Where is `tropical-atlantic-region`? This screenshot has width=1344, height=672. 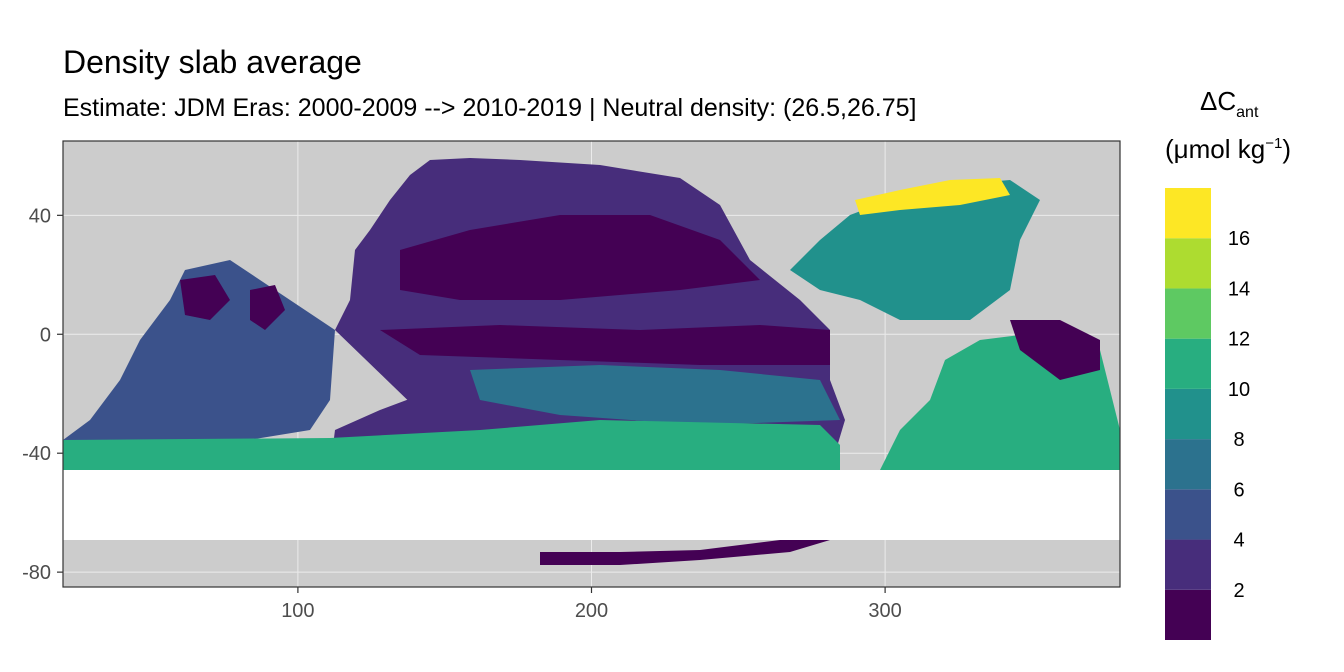 tropical-atlantic-region is located at coordinates (1055, 350).